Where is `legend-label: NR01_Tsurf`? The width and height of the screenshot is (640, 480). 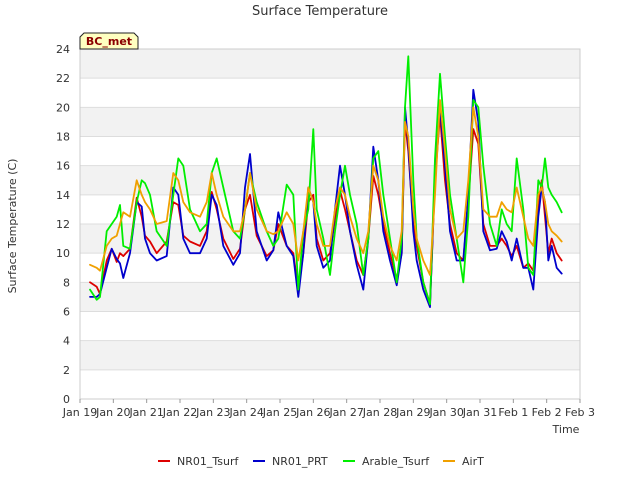
legend-label: NR01_Tsurf is located at coordinates (208, 461).